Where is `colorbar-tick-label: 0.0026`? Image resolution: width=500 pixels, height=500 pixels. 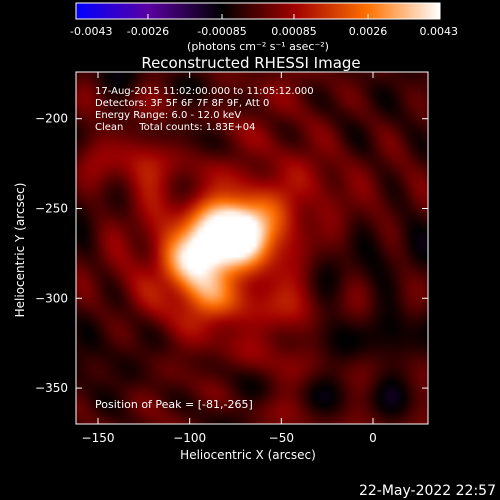 colorbar-tick-label: 0.0026 is located at coordinates (368, 31).